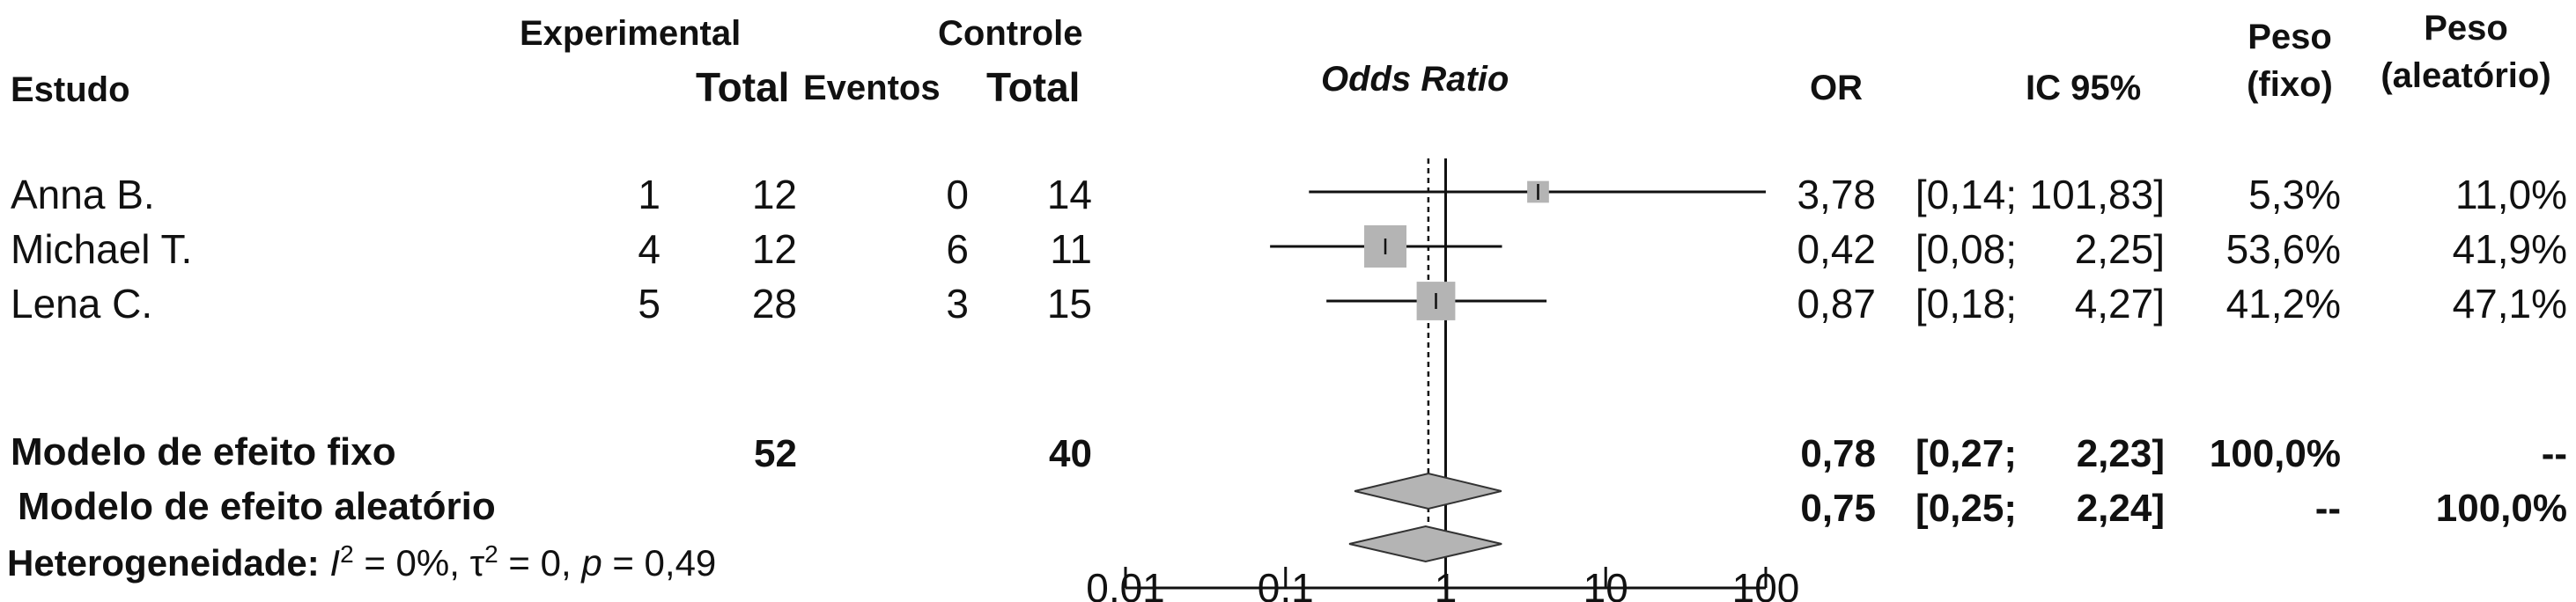  Describe the element at coordinates (2290, 37) in the screenshot. I see `header-weight-fixed-1: Peso` at that location.